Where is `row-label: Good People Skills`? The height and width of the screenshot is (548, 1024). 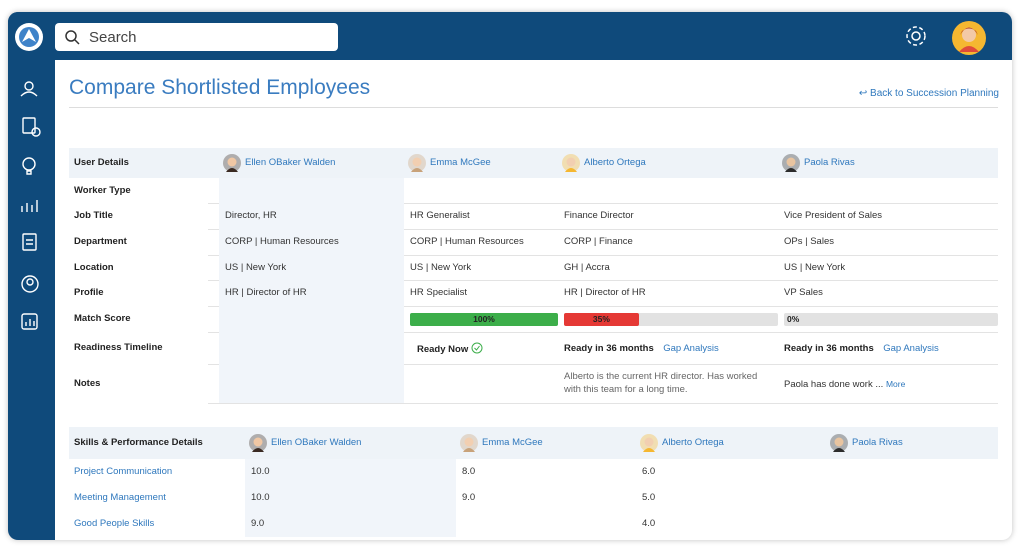
row-label: Good People Skills is located at coordinates (114, 523).